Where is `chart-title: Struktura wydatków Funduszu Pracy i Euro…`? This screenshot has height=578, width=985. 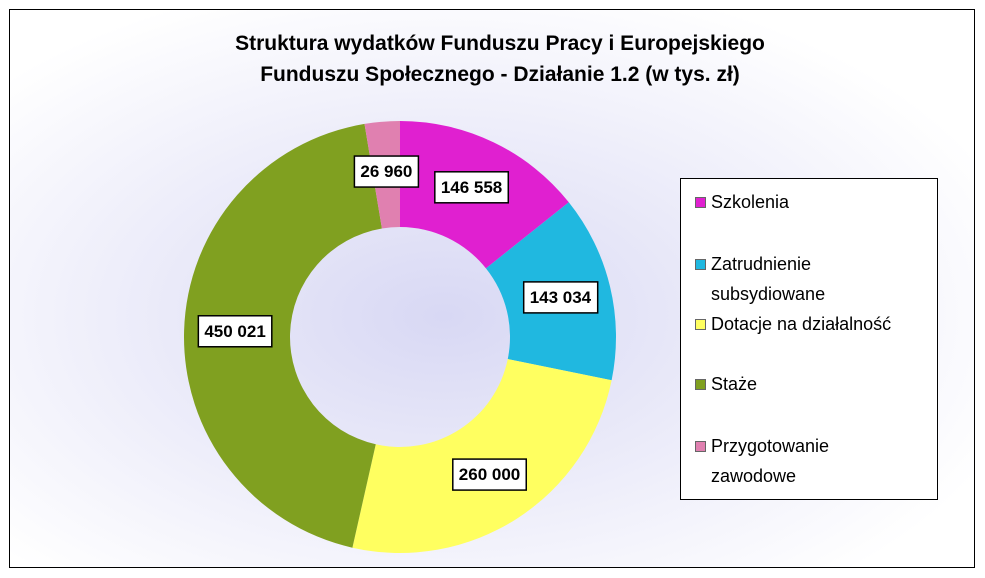 chart-title: Struktura wydatków Funduszu Pracy i Euro… is located at coordinates (500, 59).